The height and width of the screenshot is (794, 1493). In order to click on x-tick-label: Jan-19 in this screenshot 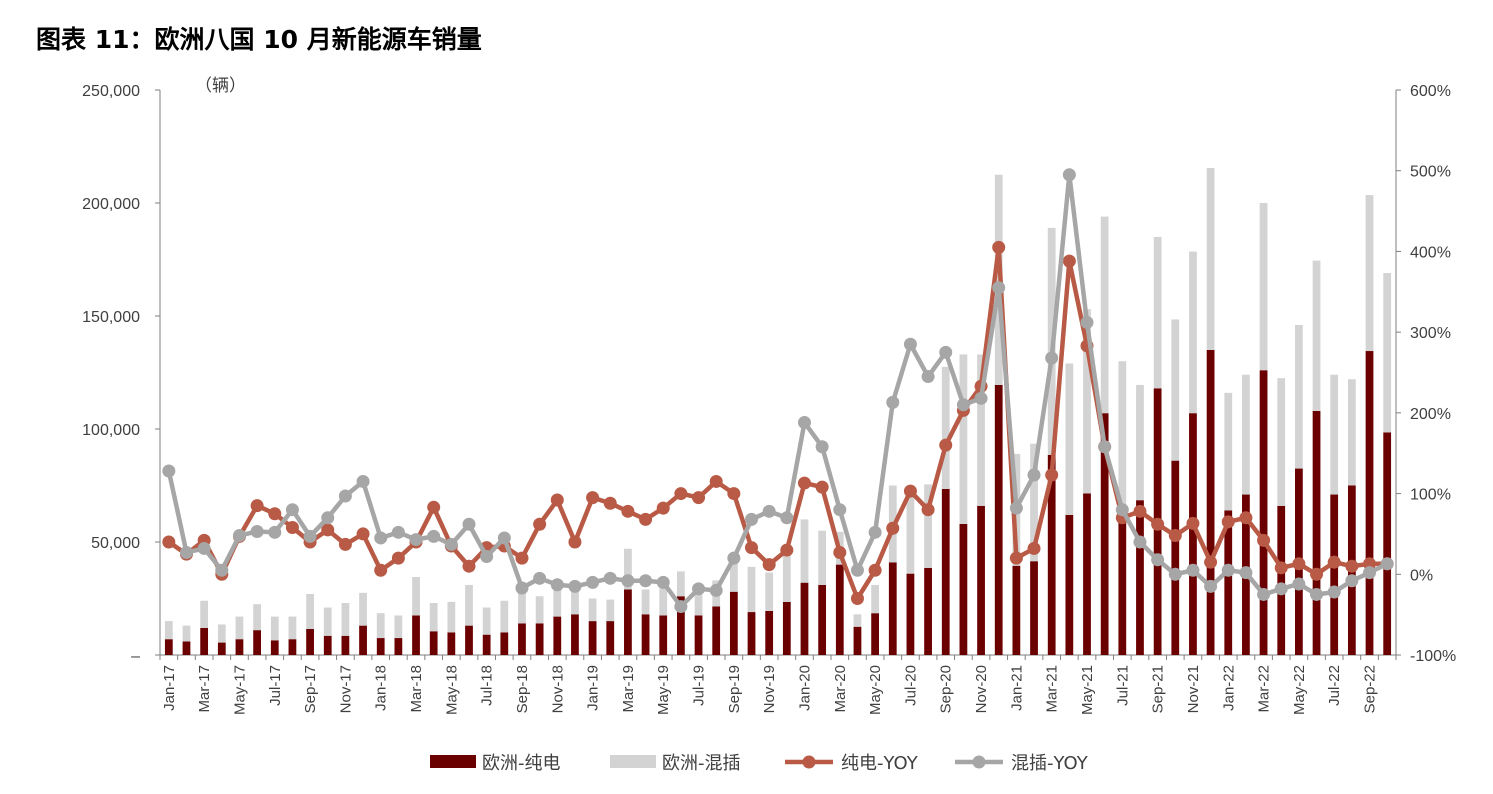, I will do `click(593, 688)`.